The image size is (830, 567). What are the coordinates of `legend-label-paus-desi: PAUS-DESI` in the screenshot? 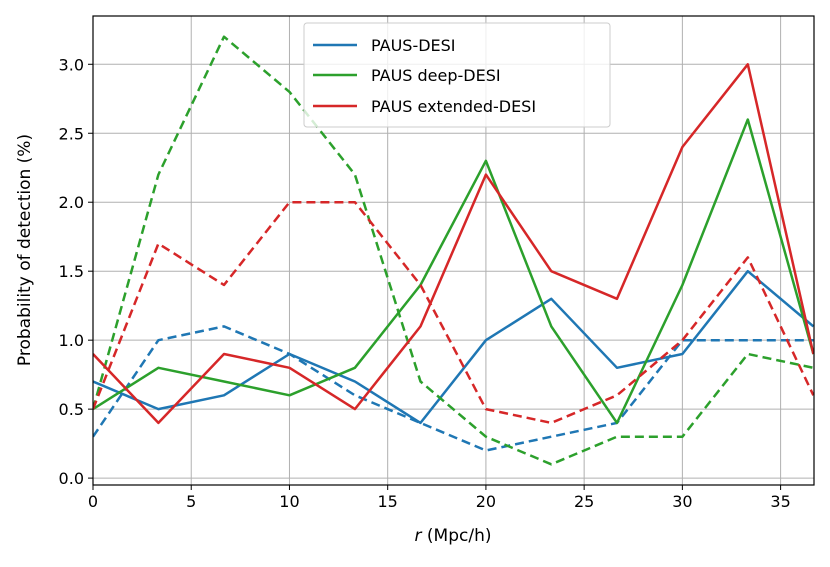 It's located at (413, 45).